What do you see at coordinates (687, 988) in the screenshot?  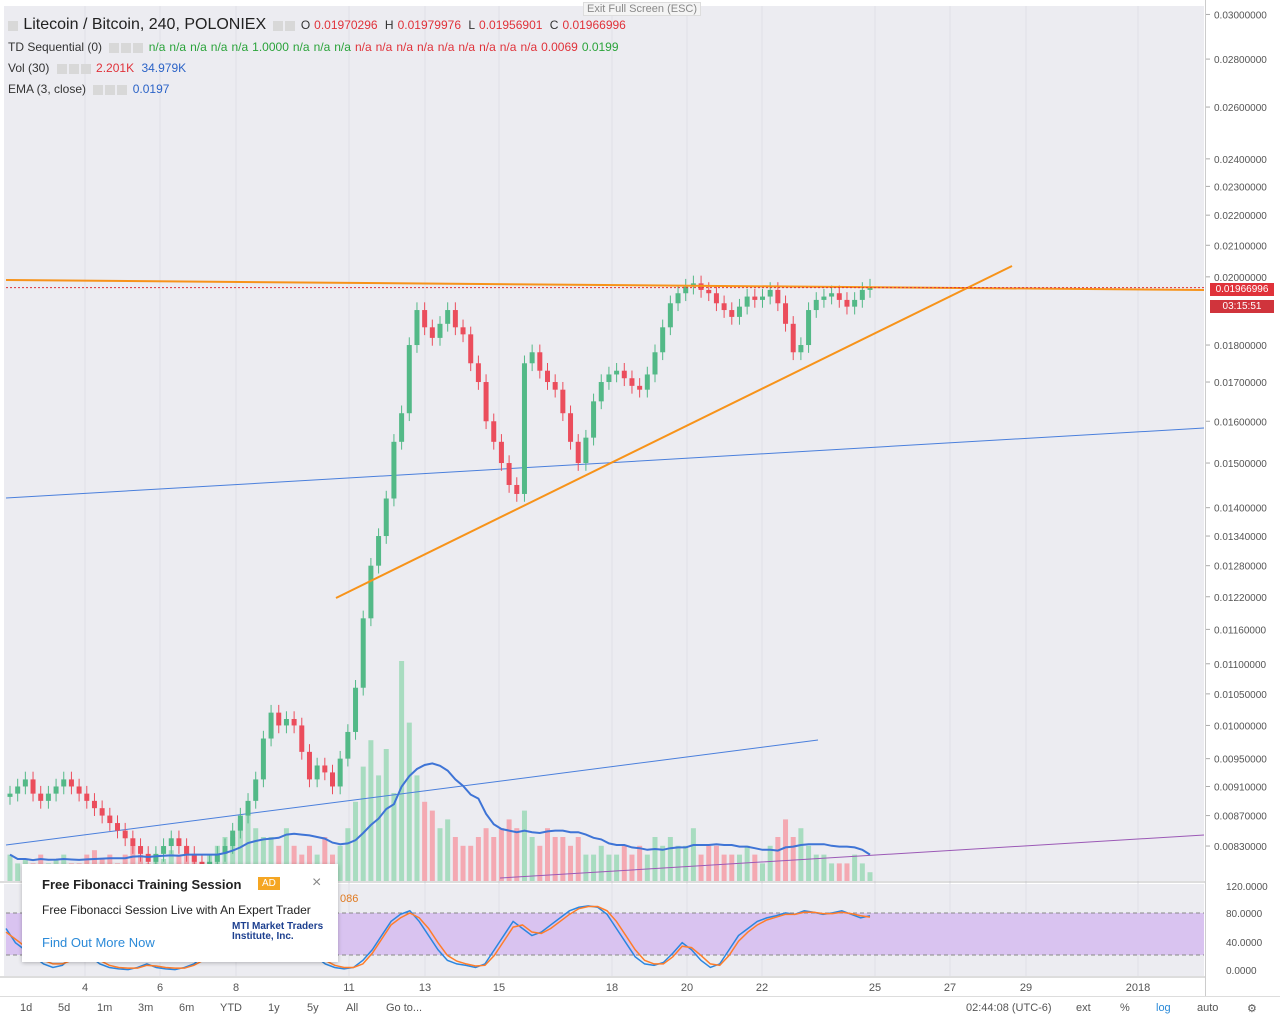 I see `time-axis-label: 20` at bounding box center [687, 988].